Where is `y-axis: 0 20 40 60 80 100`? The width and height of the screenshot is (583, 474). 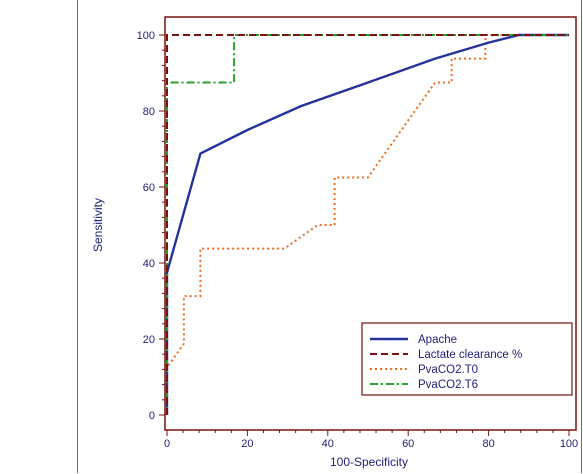
y-axis: 0 20 40 60 80 100 is located at coordinates (151, 226).